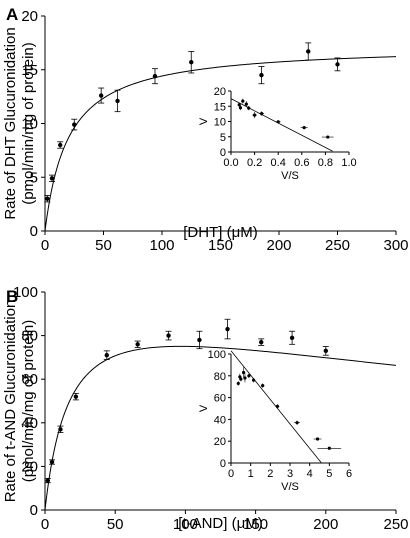 This screenshot has height=538, width=410. What do you see at coordinates (329, 474) in the screenshot?
I see `inset-x-tick-label: 5` at bounding box center [329, 474].